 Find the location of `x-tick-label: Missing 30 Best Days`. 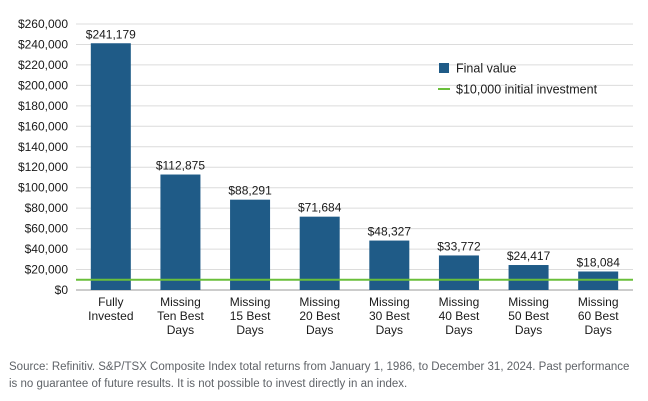

x-tick-label: Missing 30 Best Days is located at coordinates (389, 316).